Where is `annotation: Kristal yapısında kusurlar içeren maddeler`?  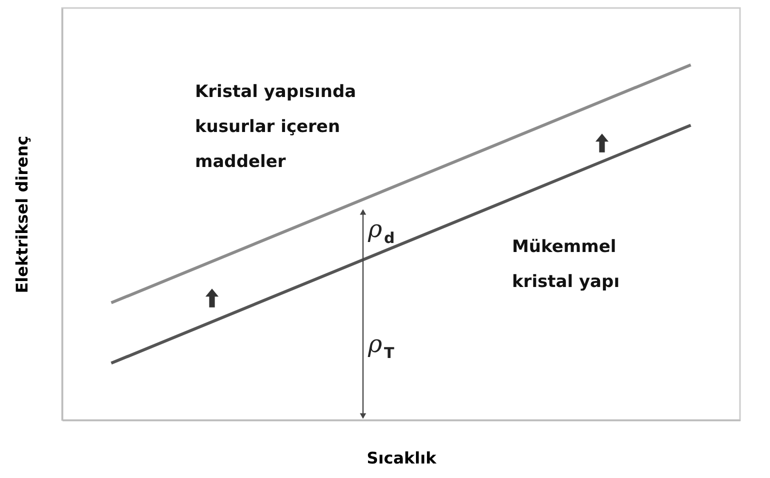 annotation: Kristal yapısında kusurlar içeren maddeler is located at coordinates (275, 127).